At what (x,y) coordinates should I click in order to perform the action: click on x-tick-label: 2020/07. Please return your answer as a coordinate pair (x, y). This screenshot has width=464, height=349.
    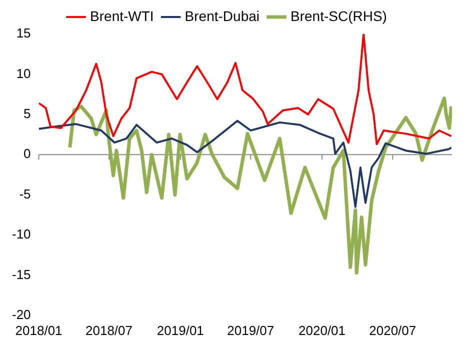
    Looking at the image, I should click on (392, 330).